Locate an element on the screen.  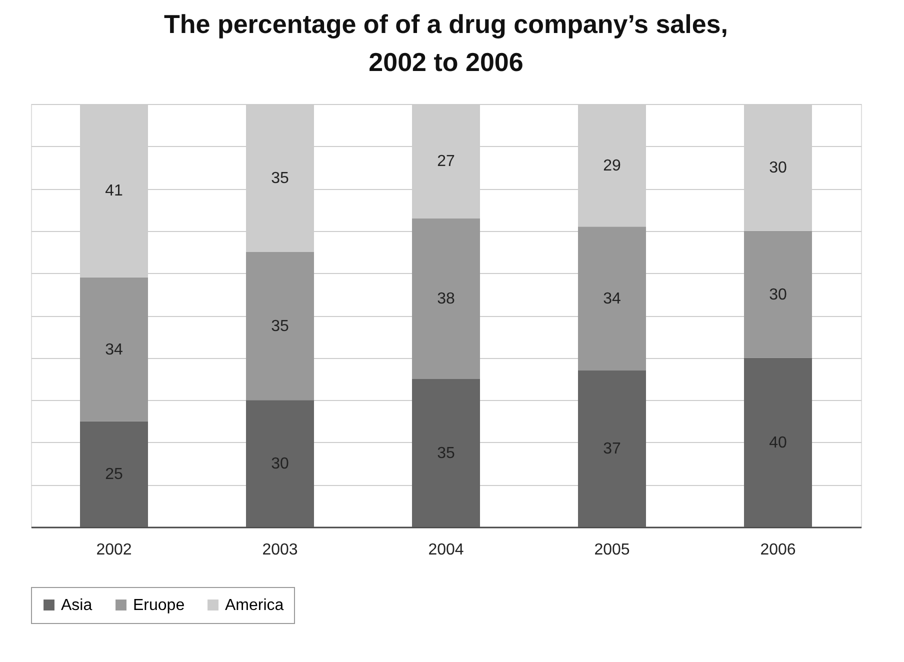
data-label: 41 is located at coordinates (114, 191).